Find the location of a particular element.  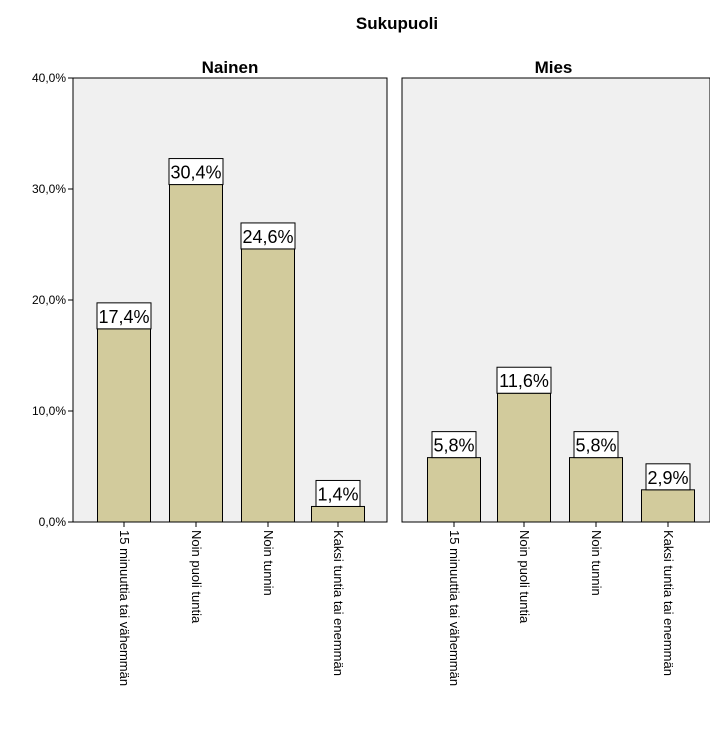

y-tick-label: 40,0% is located at coordinates (49, 78).